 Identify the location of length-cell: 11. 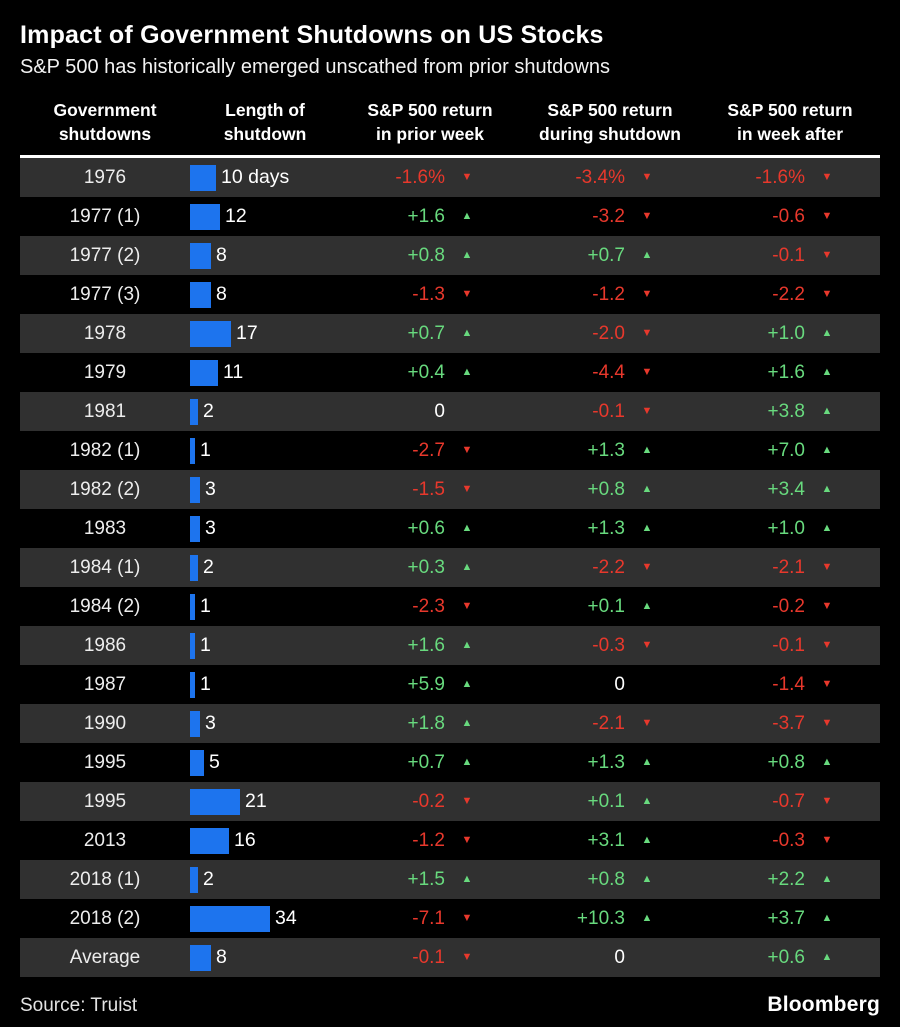
(265, 372).